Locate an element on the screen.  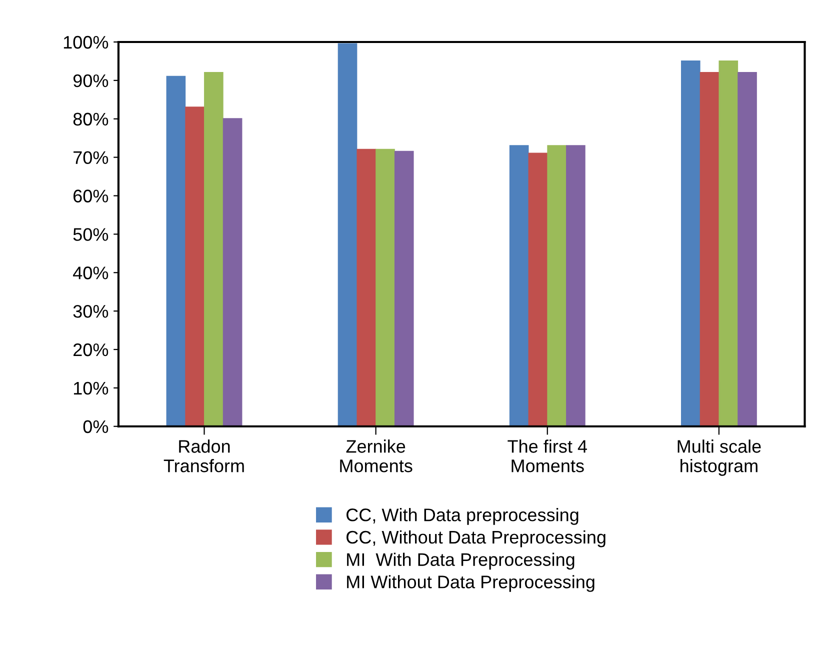
y-tick-label: 50% is located at coordinates (90, 234).